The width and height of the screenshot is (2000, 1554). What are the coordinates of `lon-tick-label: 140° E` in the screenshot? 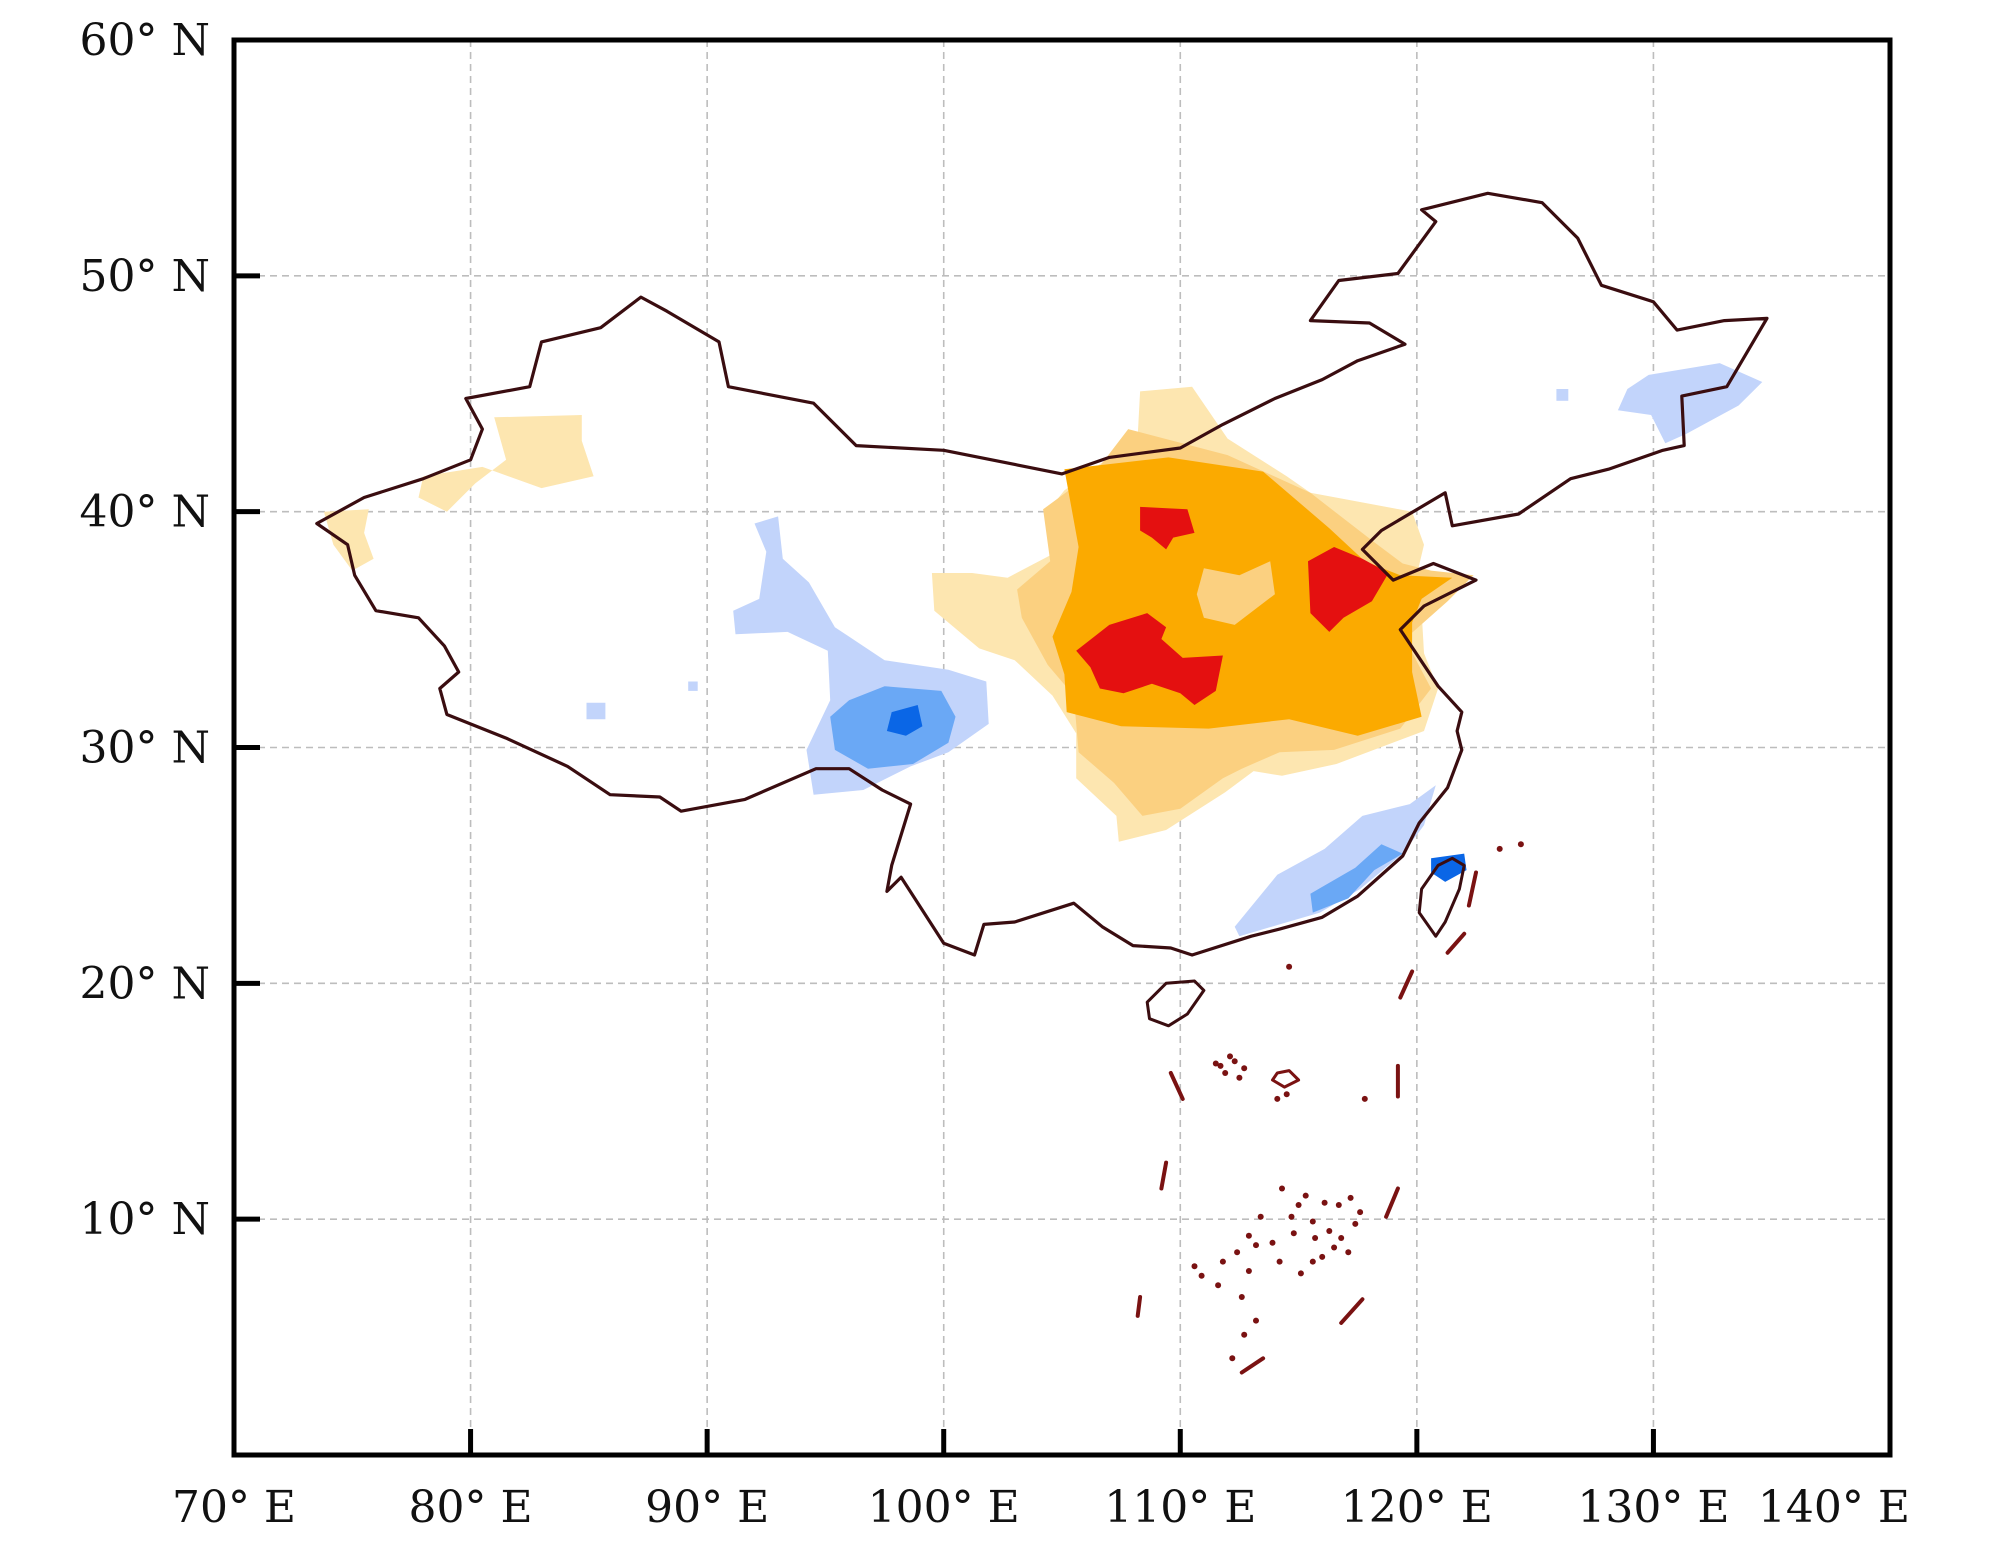 It's located at (1834, 1507).